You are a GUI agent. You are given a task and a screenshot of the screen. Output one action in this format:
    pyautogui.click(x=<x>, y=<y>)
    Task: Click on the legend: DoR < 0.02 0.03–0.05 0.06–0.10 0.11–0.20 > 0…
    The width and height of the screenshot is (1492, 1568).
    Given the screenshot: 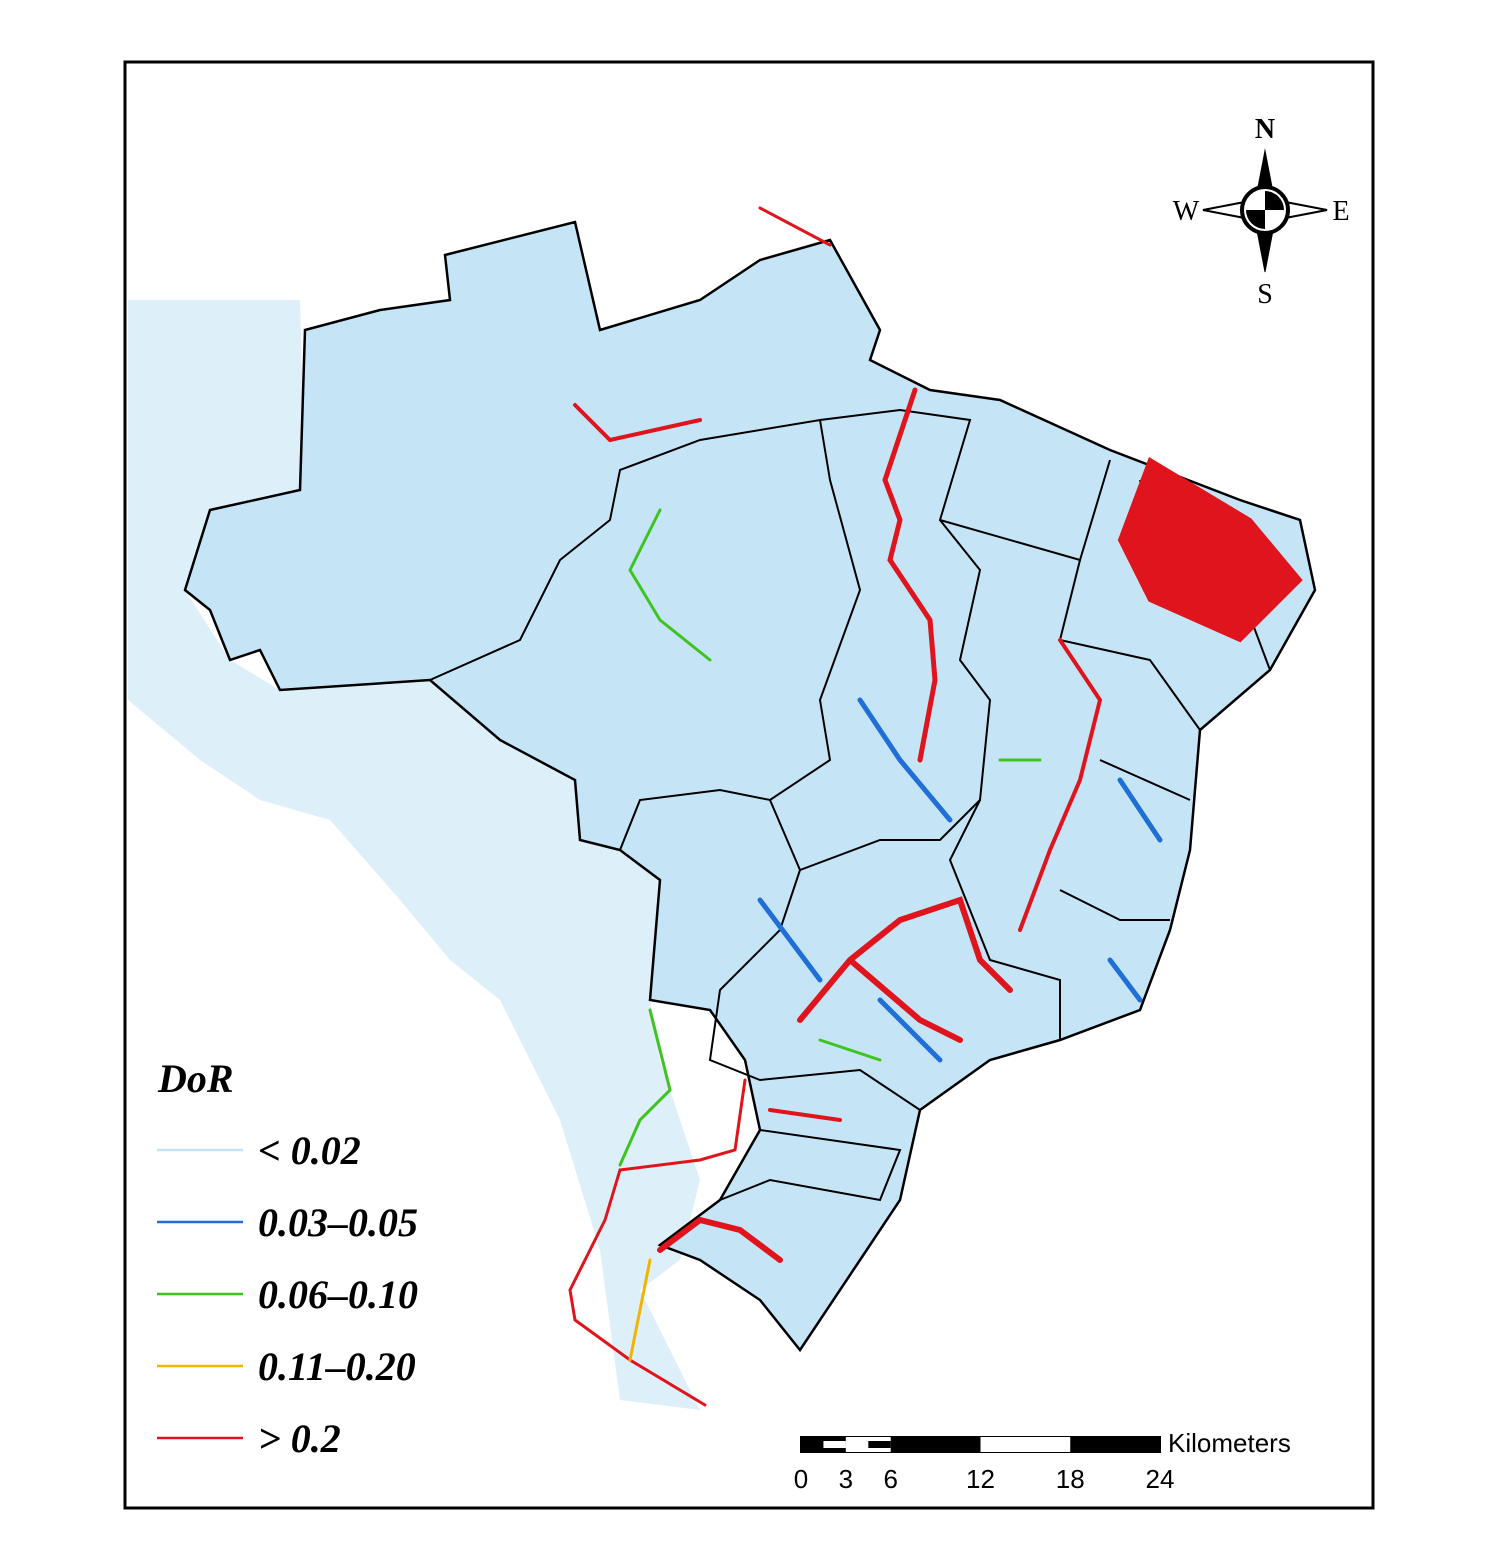 What is the action you would take?
    pyautogui.click(x=287, y=1258)
    